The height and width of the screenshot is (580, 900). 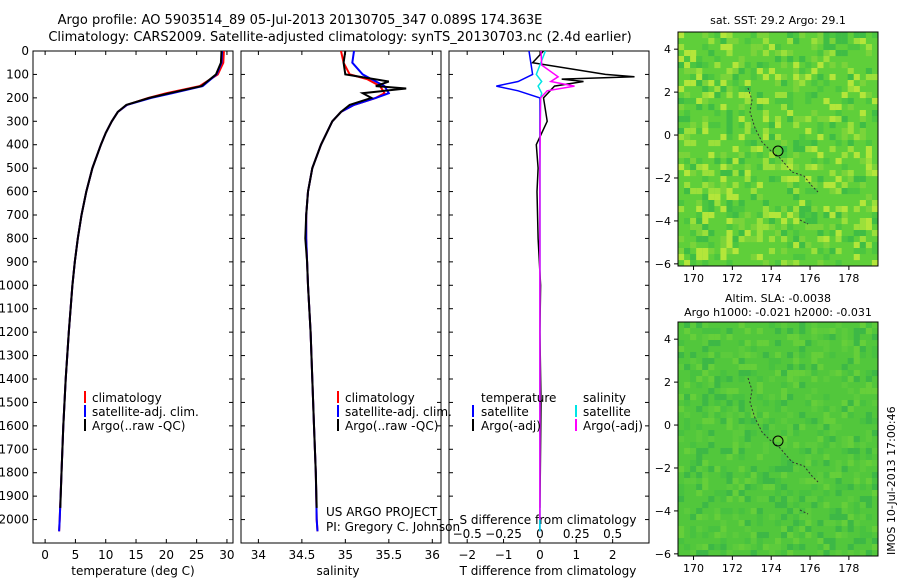 I want to click on map-lon-label: 172, so click(x=732, y=278).